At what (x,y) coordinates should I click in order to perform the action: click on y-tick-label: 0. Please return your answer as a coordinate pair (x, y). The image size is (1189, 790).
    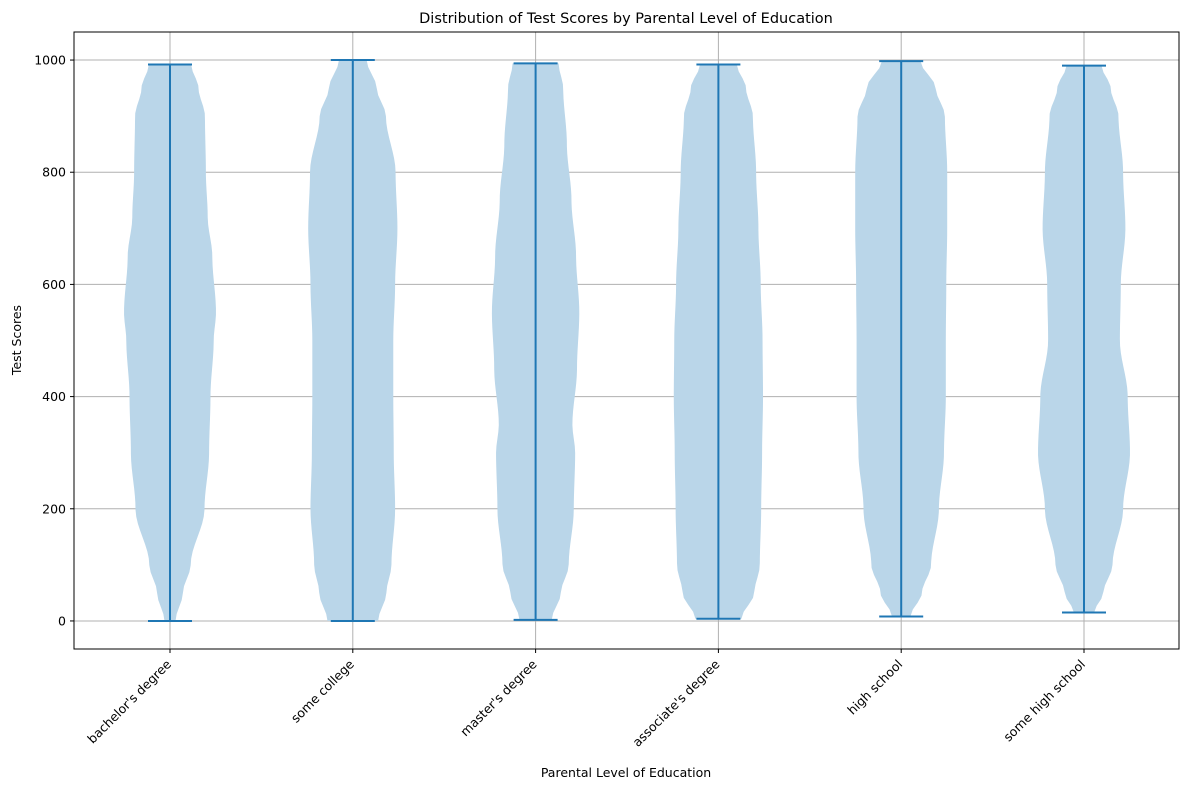
    Looking at the image, I should click on (62, 620).